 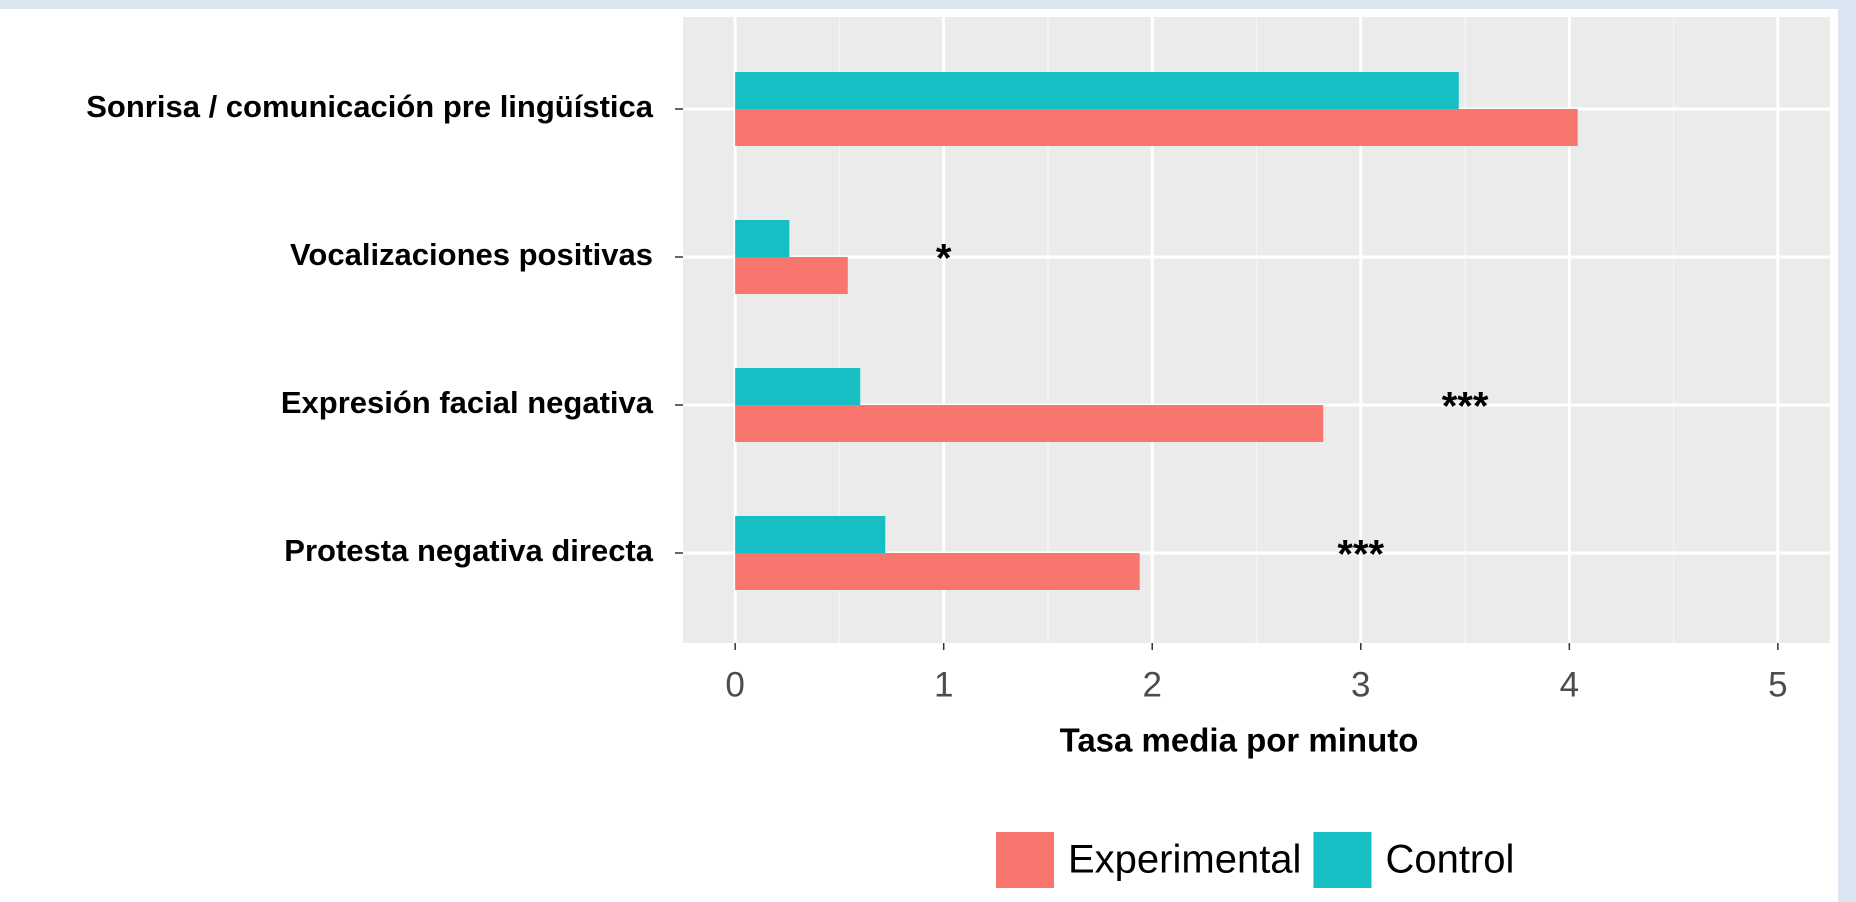 I want to click on category-label: Vocalizaciones positivas, so click(x=471, y=254).